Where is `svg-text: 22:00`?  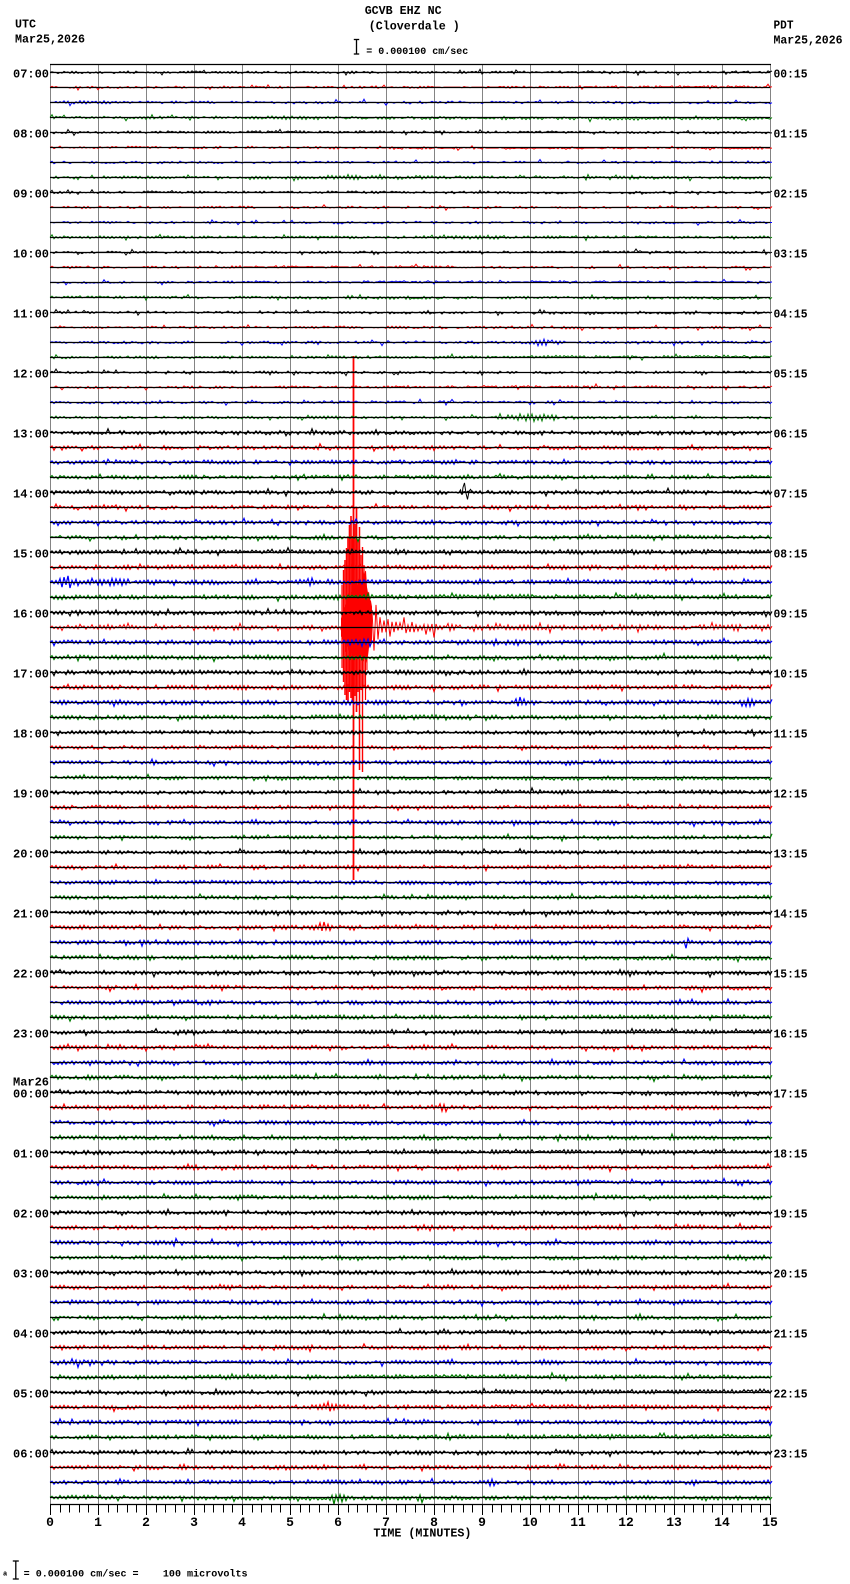 svg-text: 22:00 is located at coordinates (31, 975).